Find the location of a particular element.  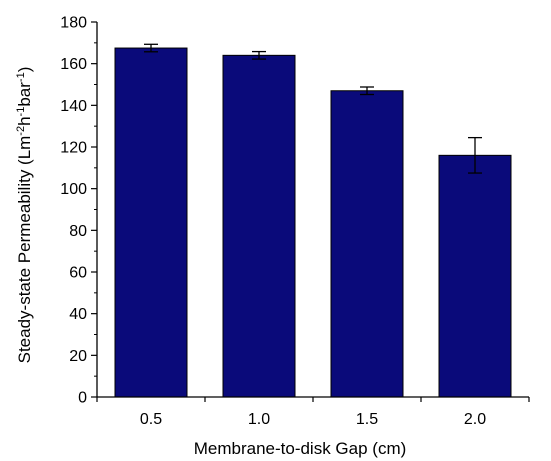

y-axis-title-sup2: -1 is located at coordinates (21, 112).